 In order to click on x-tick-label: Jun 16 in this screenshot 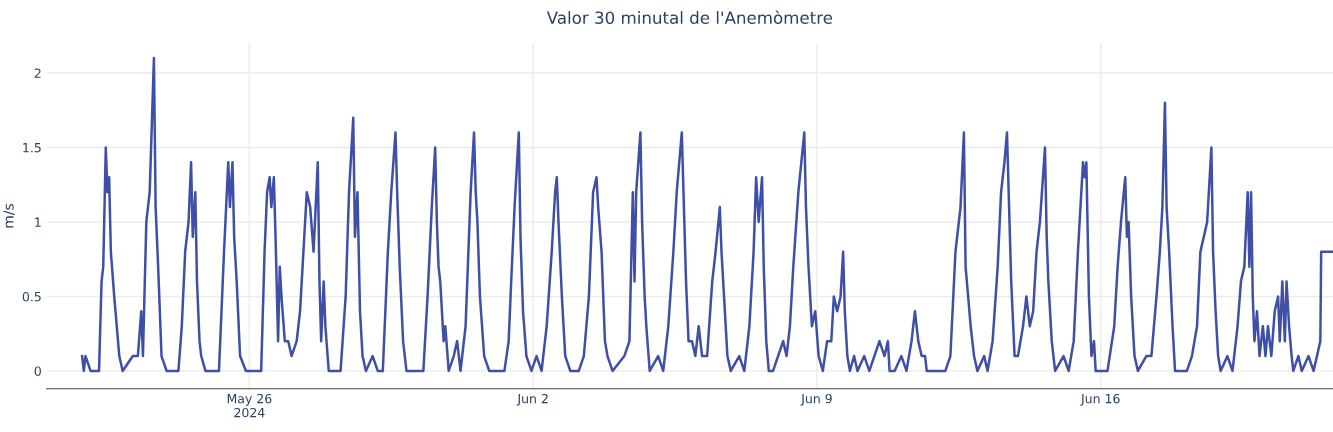, I will do `click(1100, 399)`.